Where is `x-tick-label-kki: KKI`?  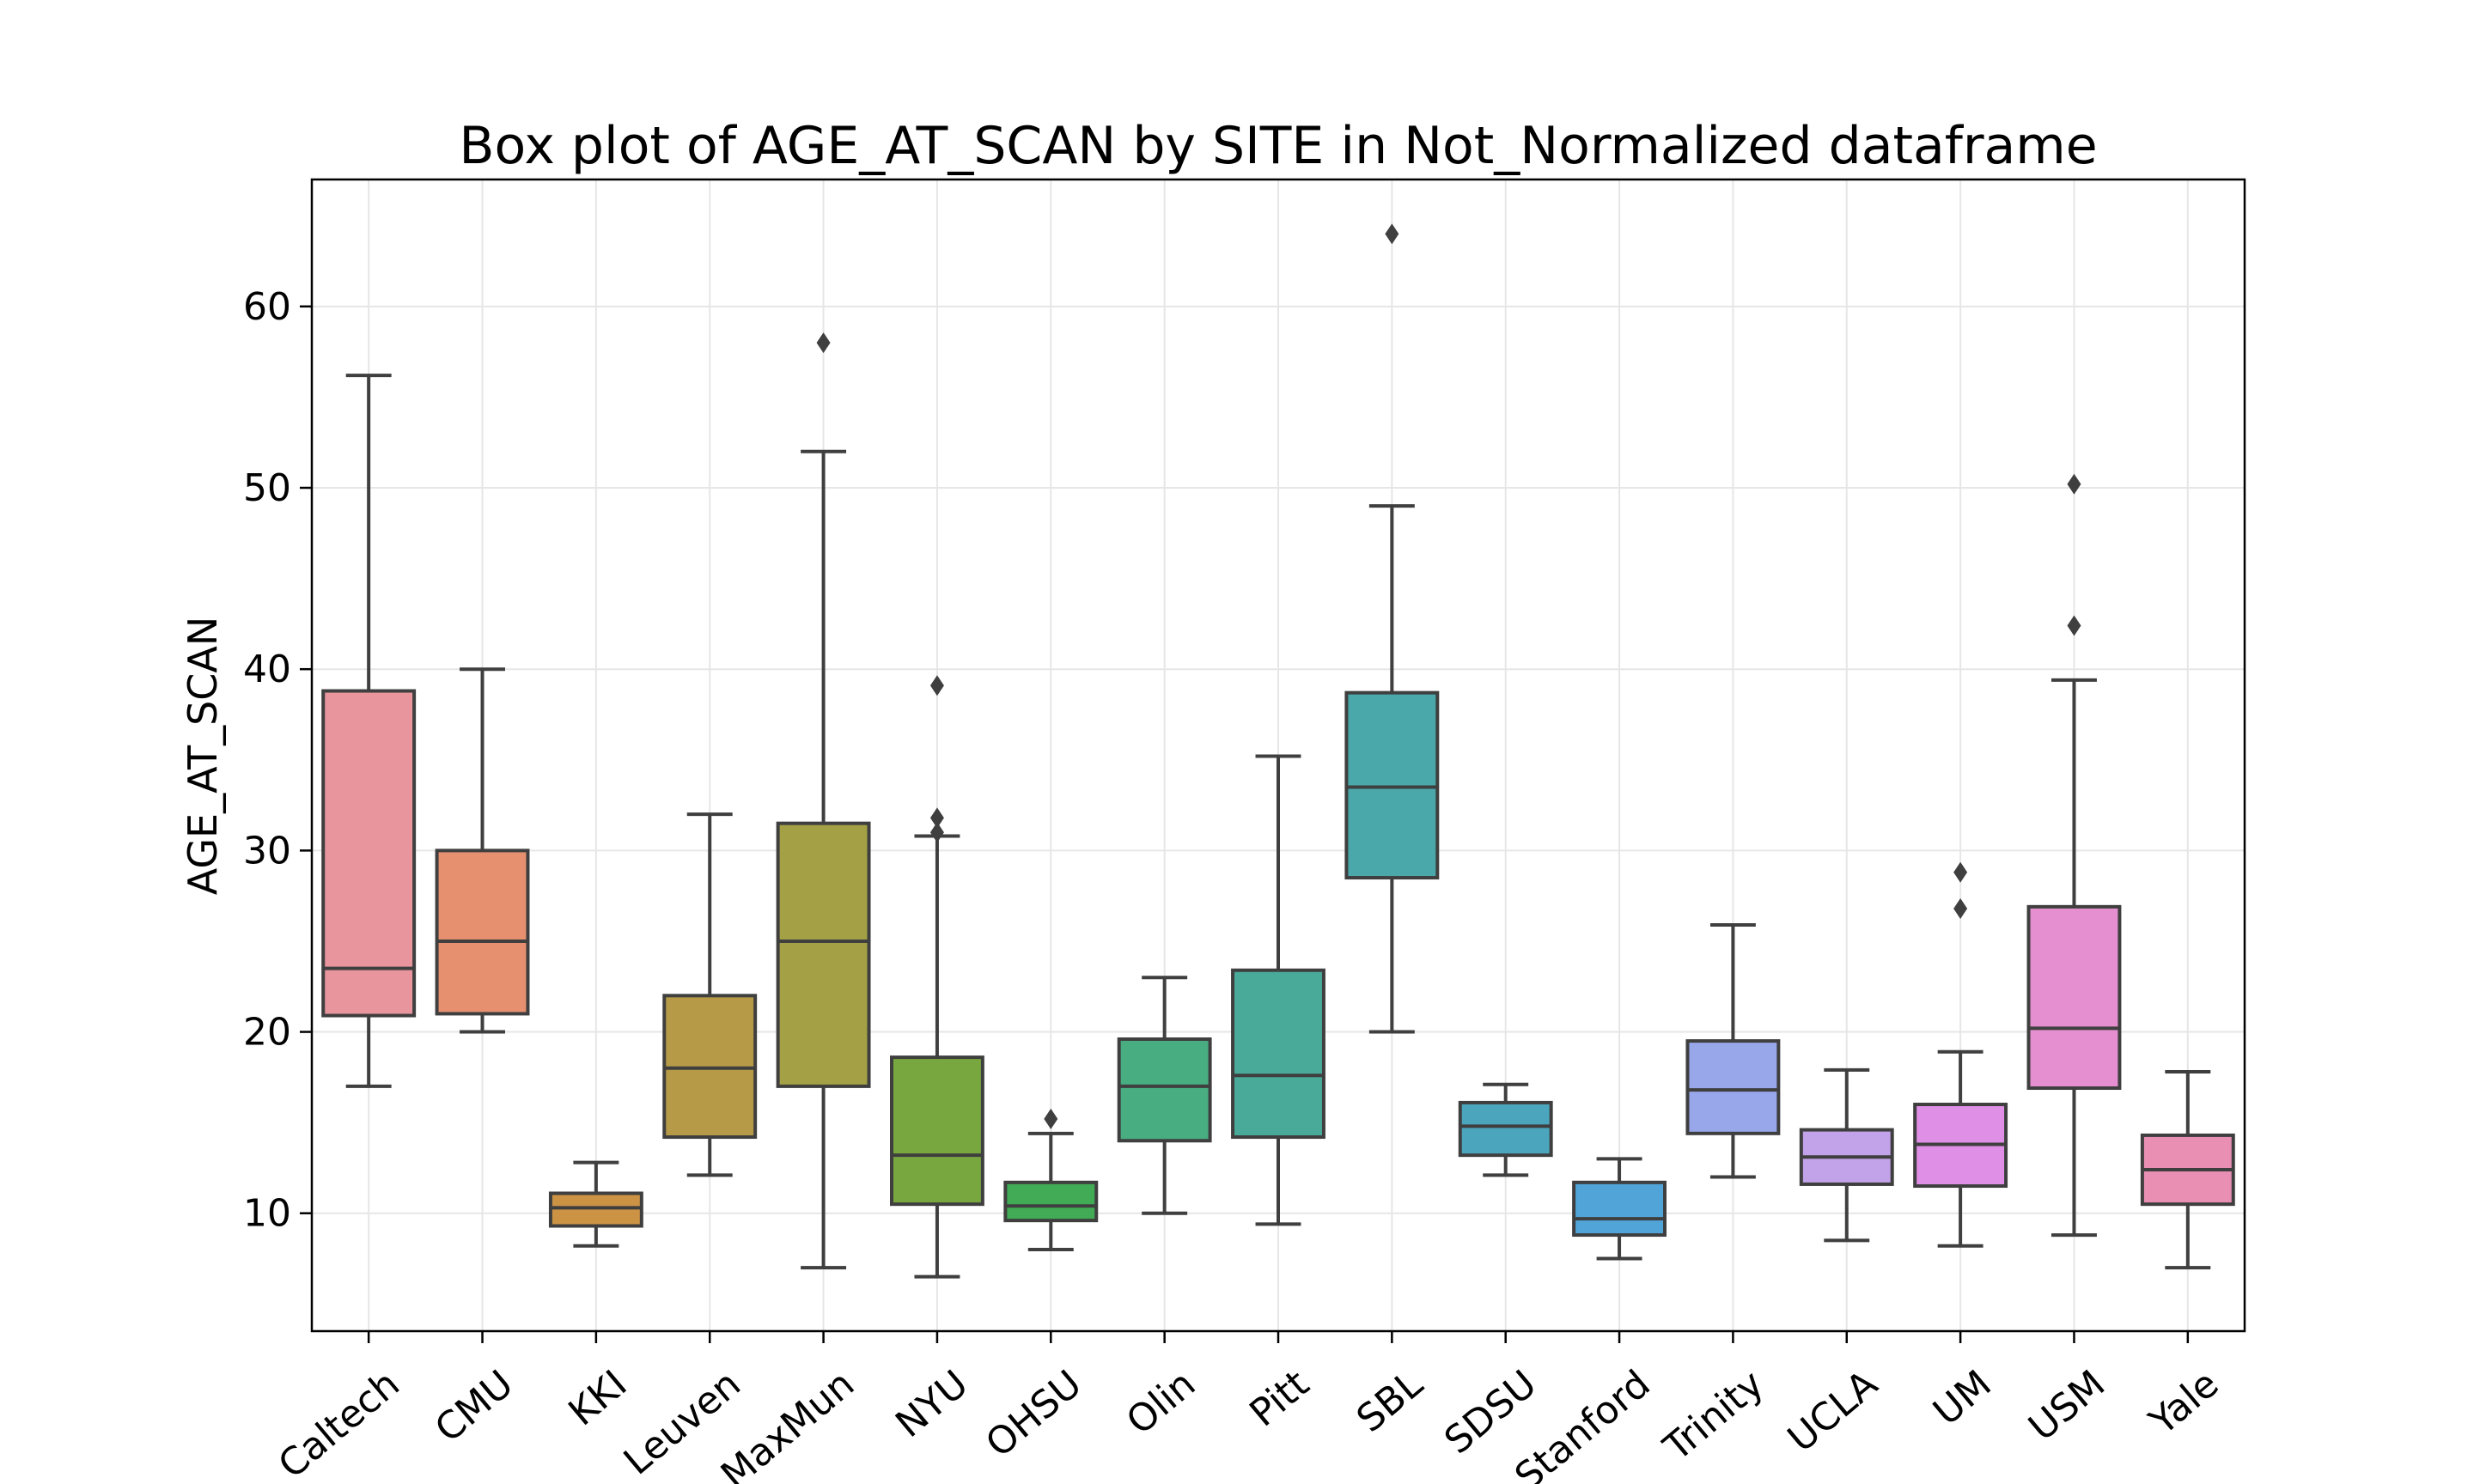 x-tick-label-kki: KKI is located at coordinates (598, 1398).